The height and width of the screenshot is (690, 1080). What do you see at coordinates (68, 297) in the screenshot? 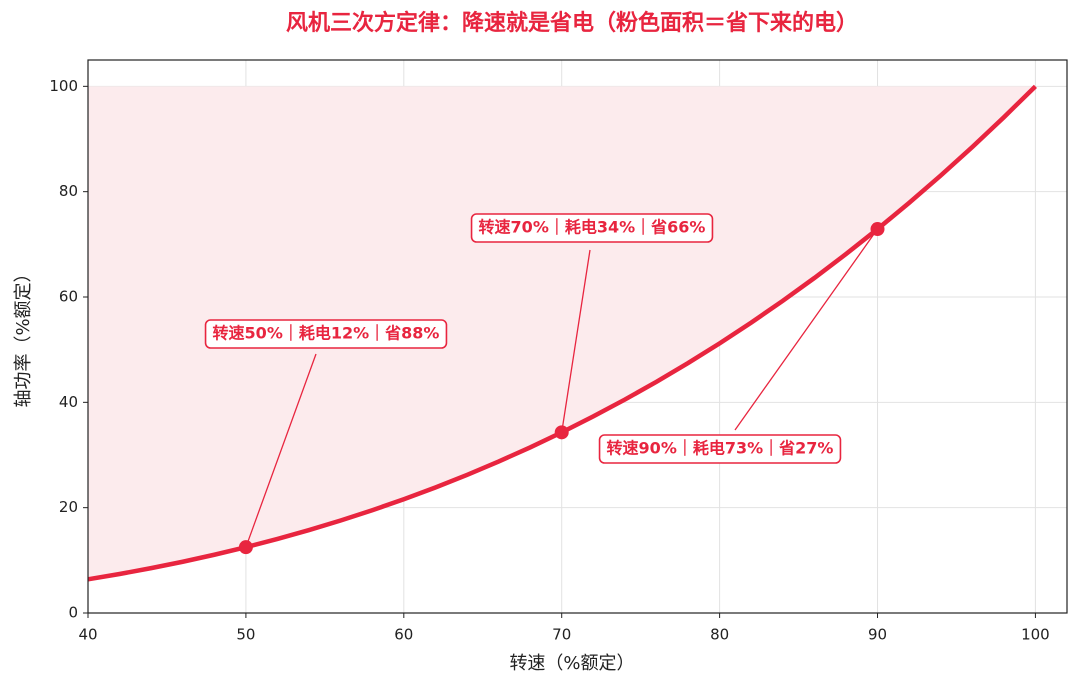
I see `y-tick-label: 60` at bounding box center [68, 297].